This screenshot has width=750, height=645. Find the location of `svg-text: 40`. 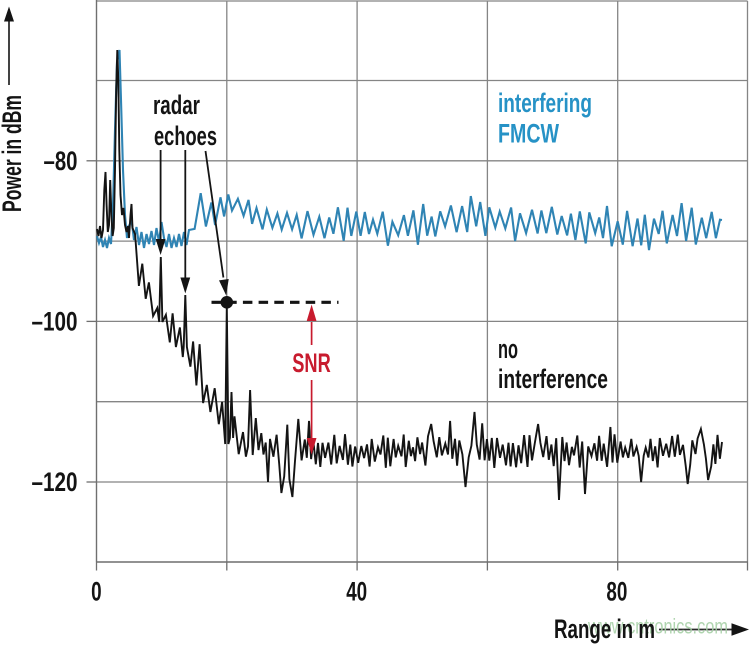

svg-text: 40 is located at coordinates (356, 592).